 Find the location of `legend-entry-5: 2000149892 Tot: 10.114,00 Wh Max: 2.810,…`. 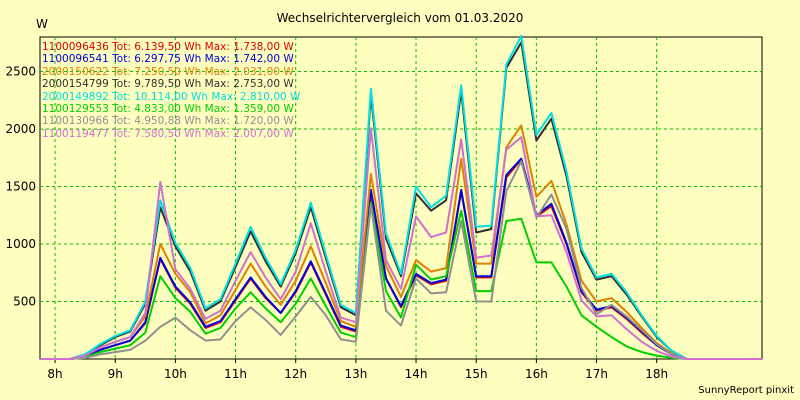

legend-entry-5: 2000149892 Tot: 10.114,00 Wh Max: 2.810,… is located at coordinates (171, 96).